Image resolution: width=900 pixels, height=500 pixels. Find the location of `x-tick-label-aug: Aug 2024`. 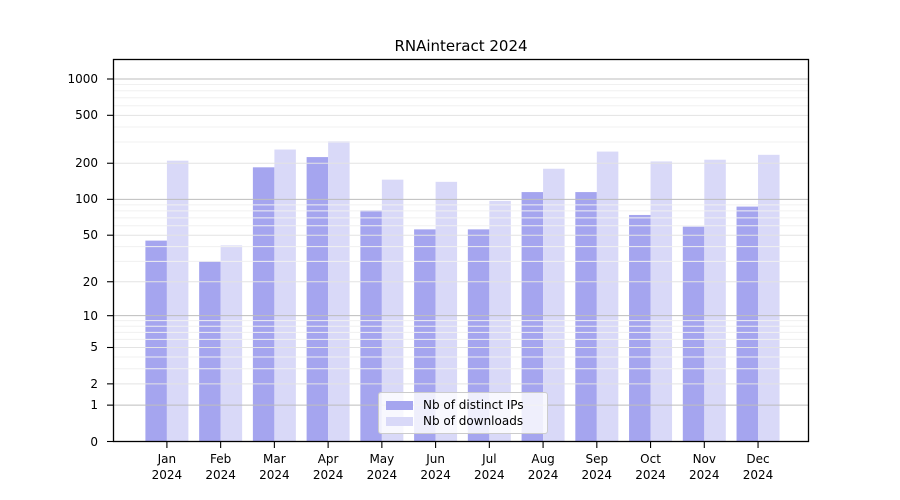

x-tick-label-aug: Aug 2024 is located at coordinates (543, 467).